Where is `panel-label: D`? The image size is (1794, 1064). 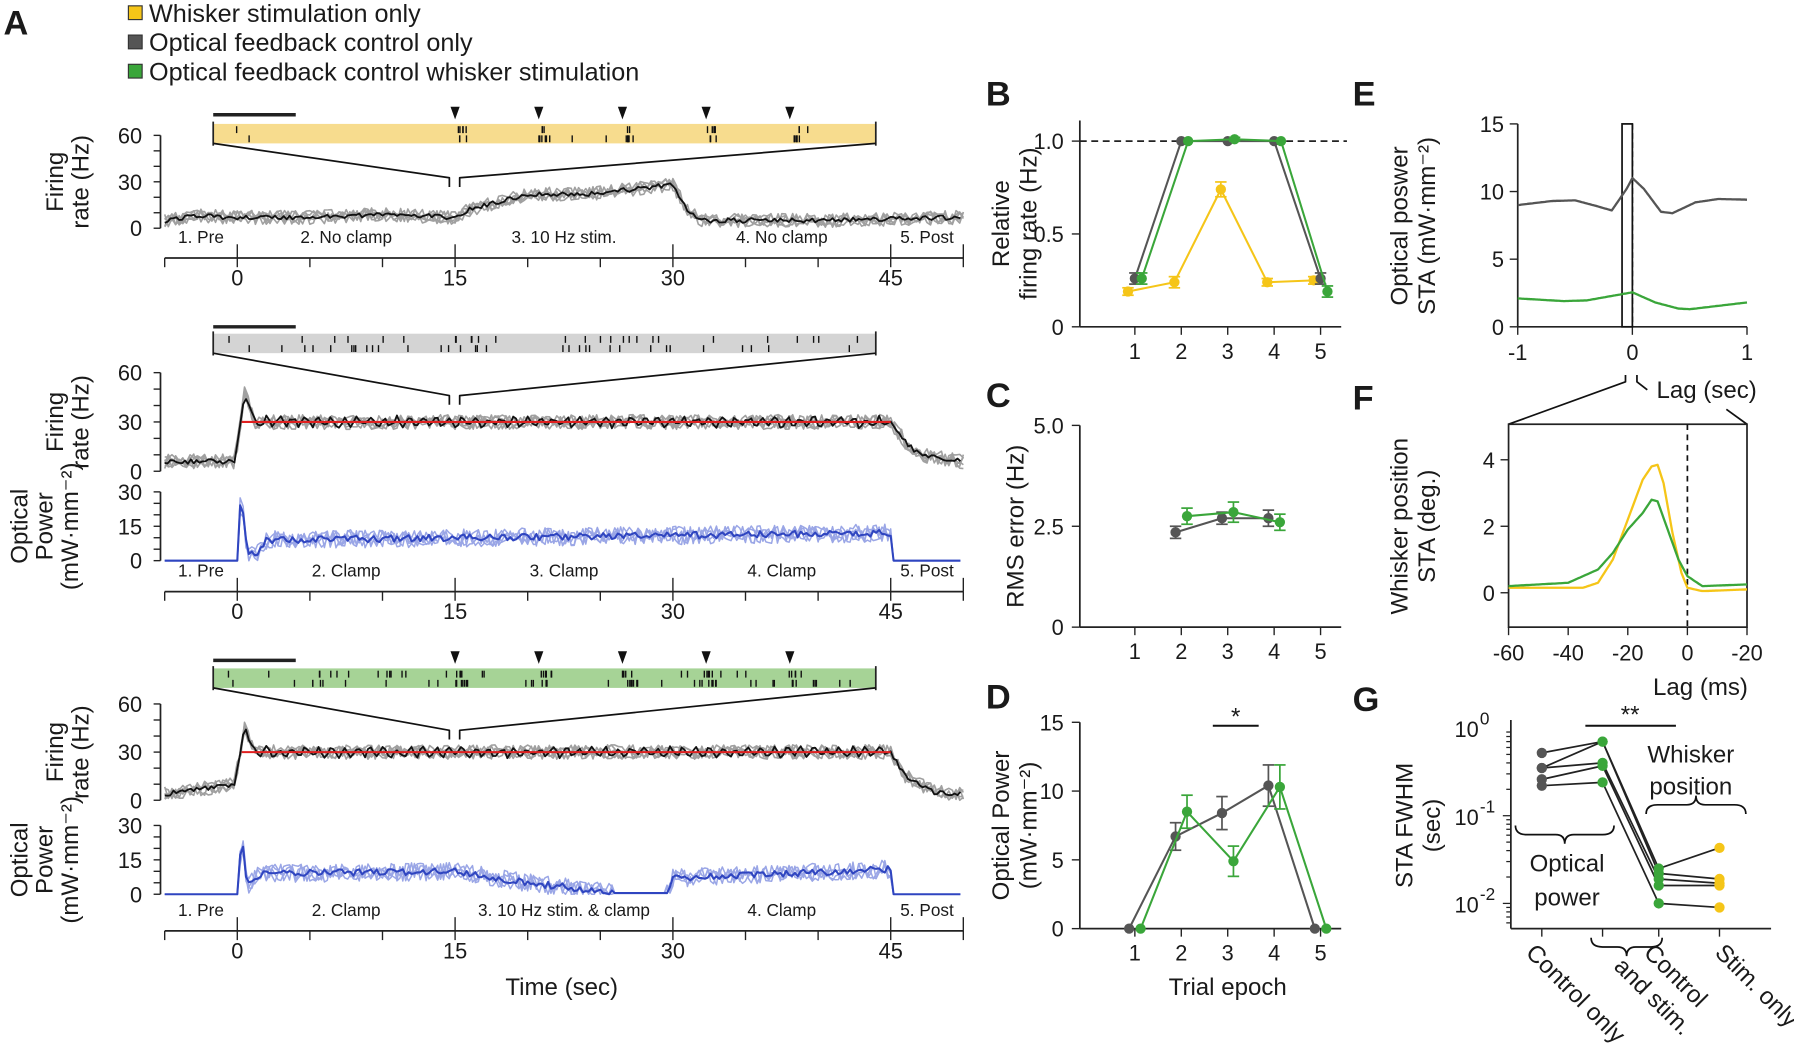
panel-label: D is located at coordinates (998, 698).